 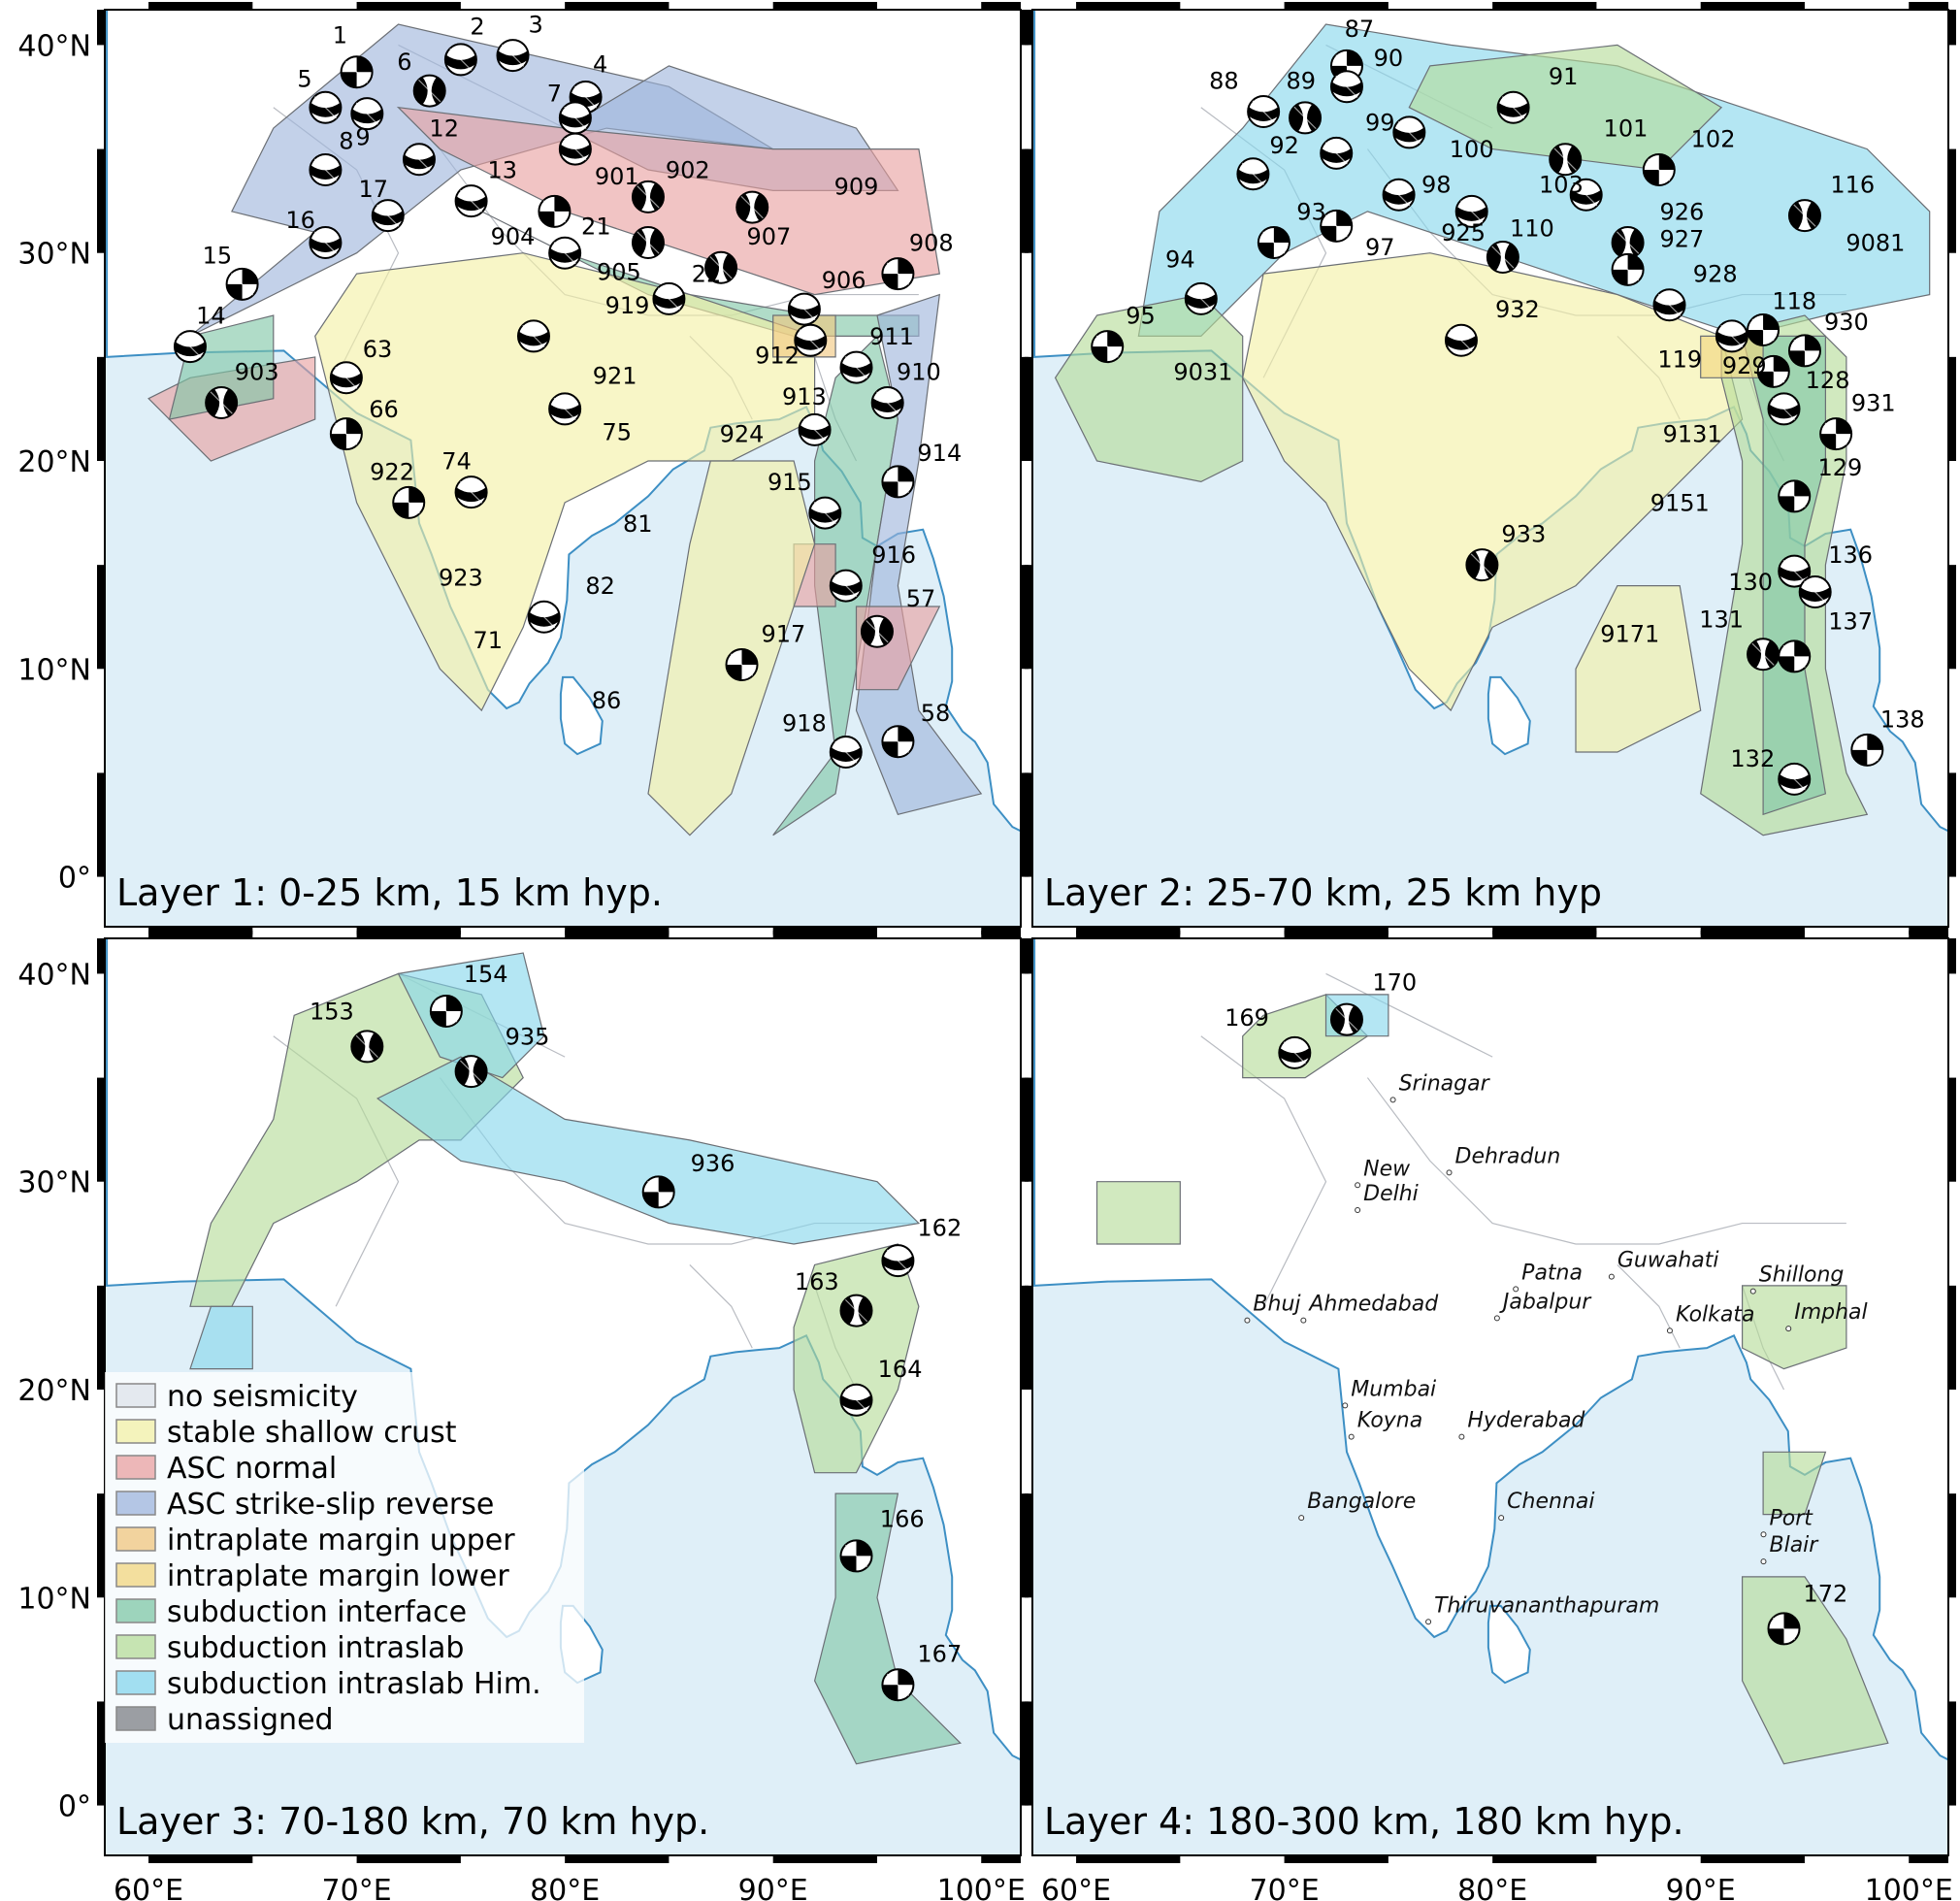 I want to click on legend-item: unassigned, so click(x=224, y=1720).